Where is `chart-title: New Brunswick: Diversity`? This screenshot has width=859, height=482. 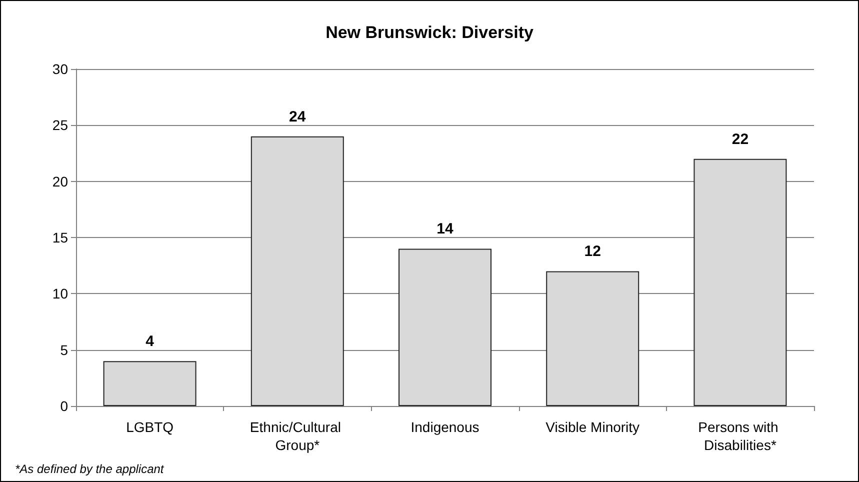
chart-title: New Brunswick: Diversity is located at coordinates (430, 32).